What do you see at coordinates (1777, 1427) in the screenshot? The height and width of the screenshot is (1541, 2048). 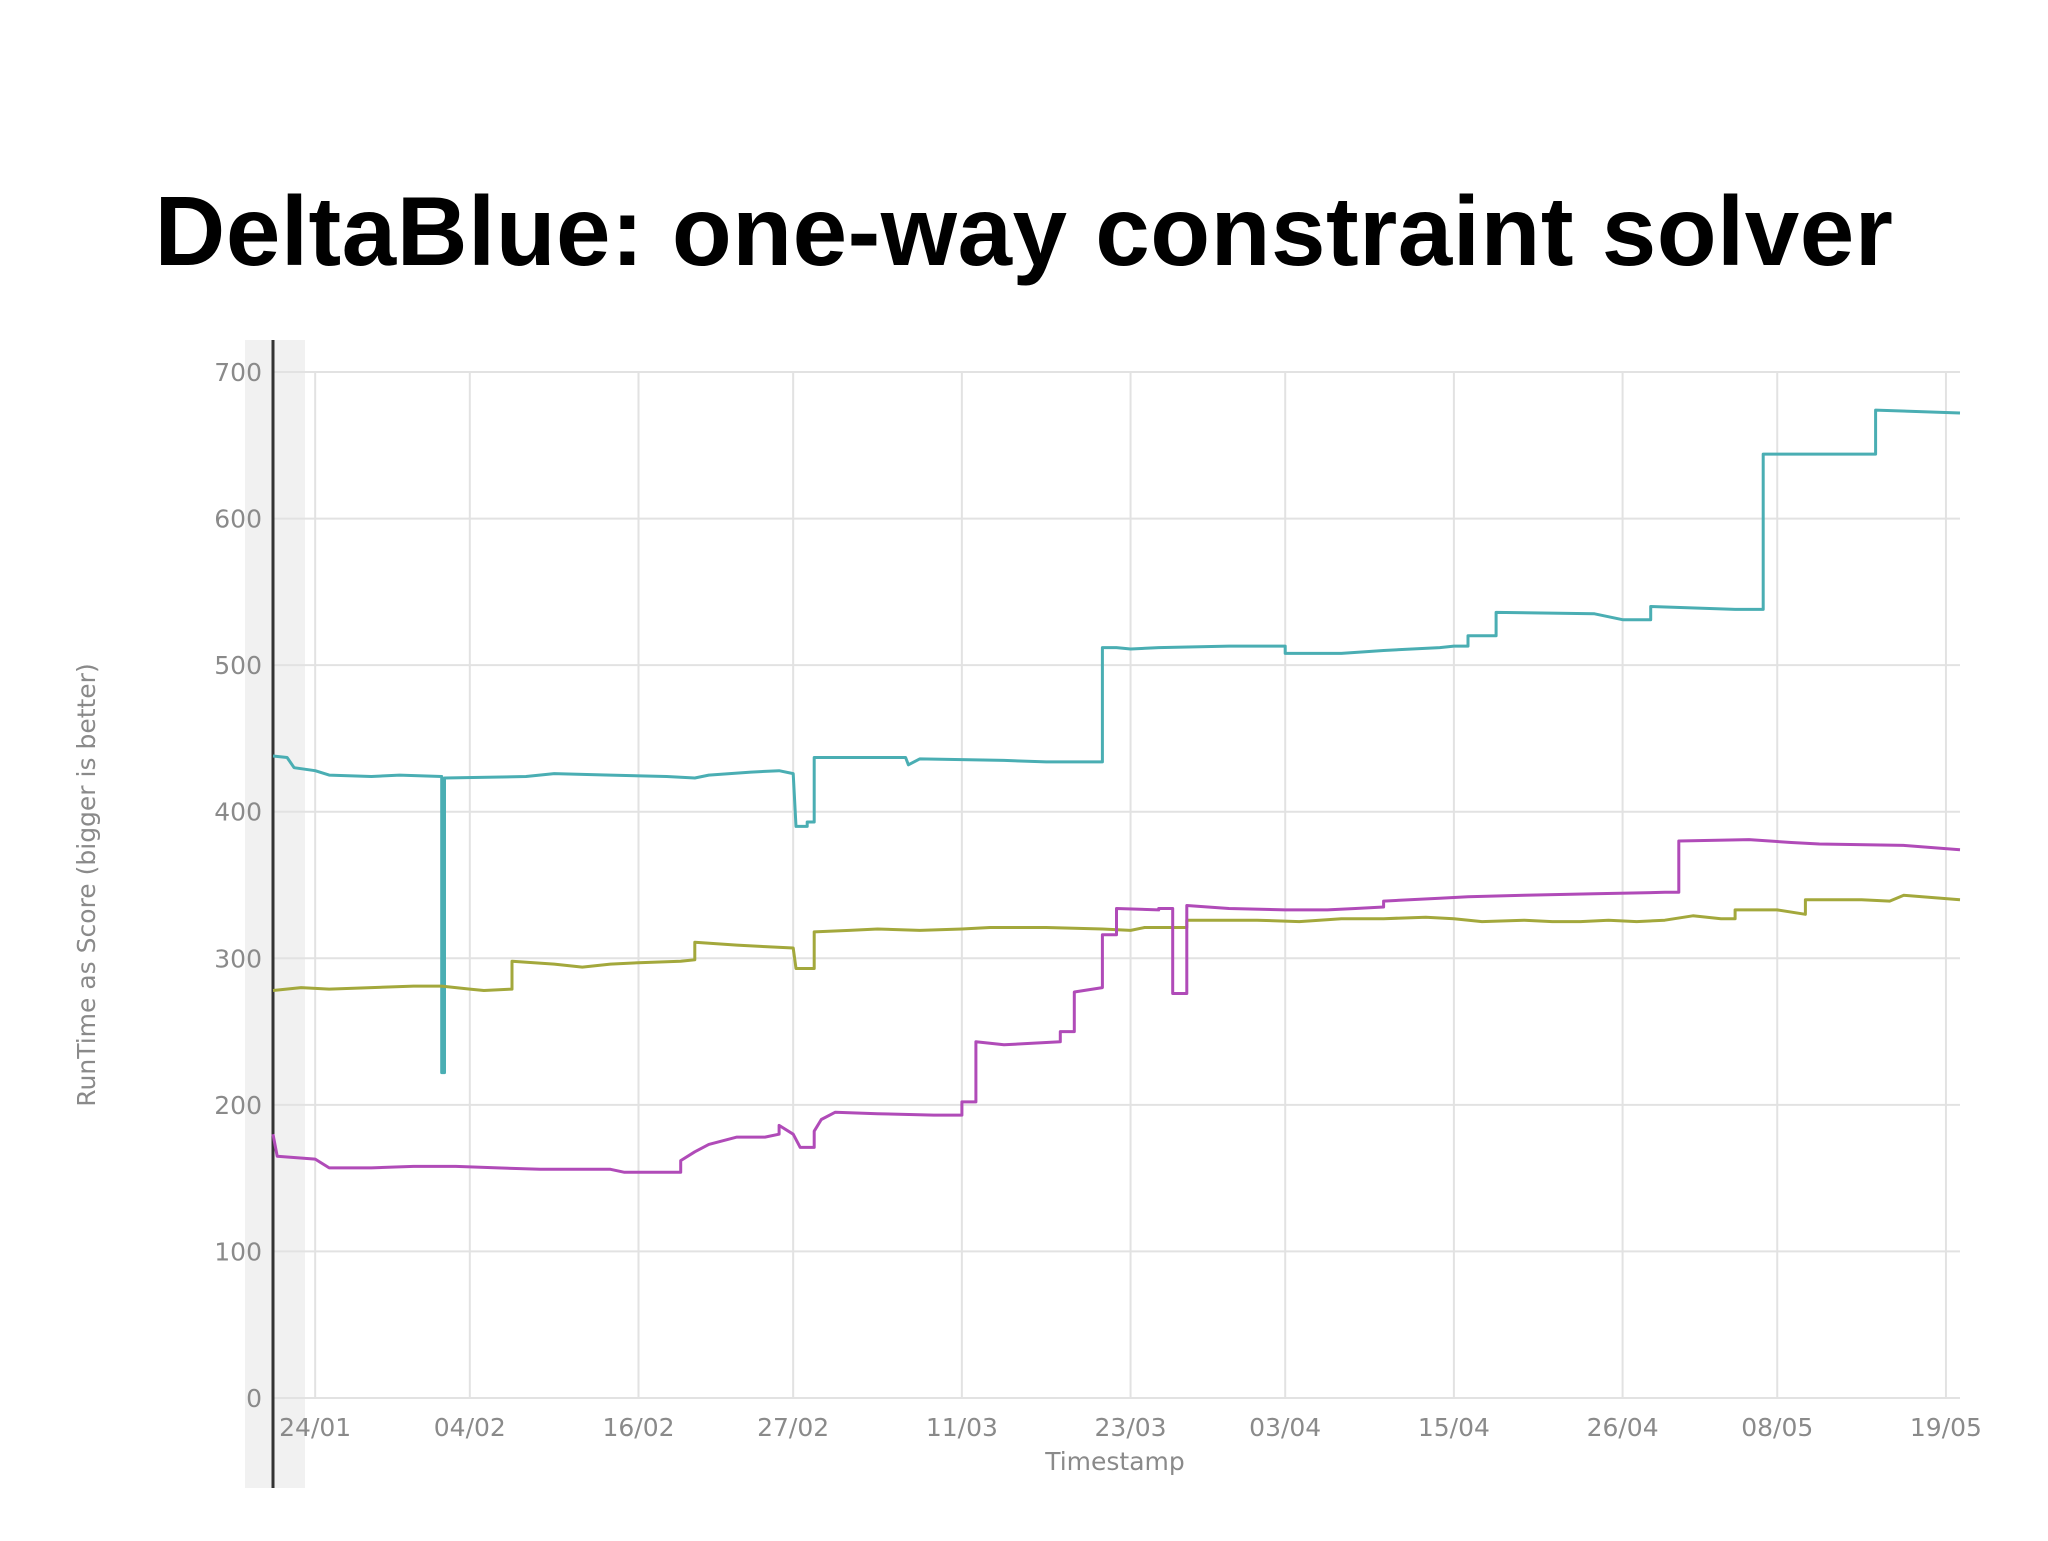 I see `x-tick-label: 08/05` at bounding box center [1777, 1427].